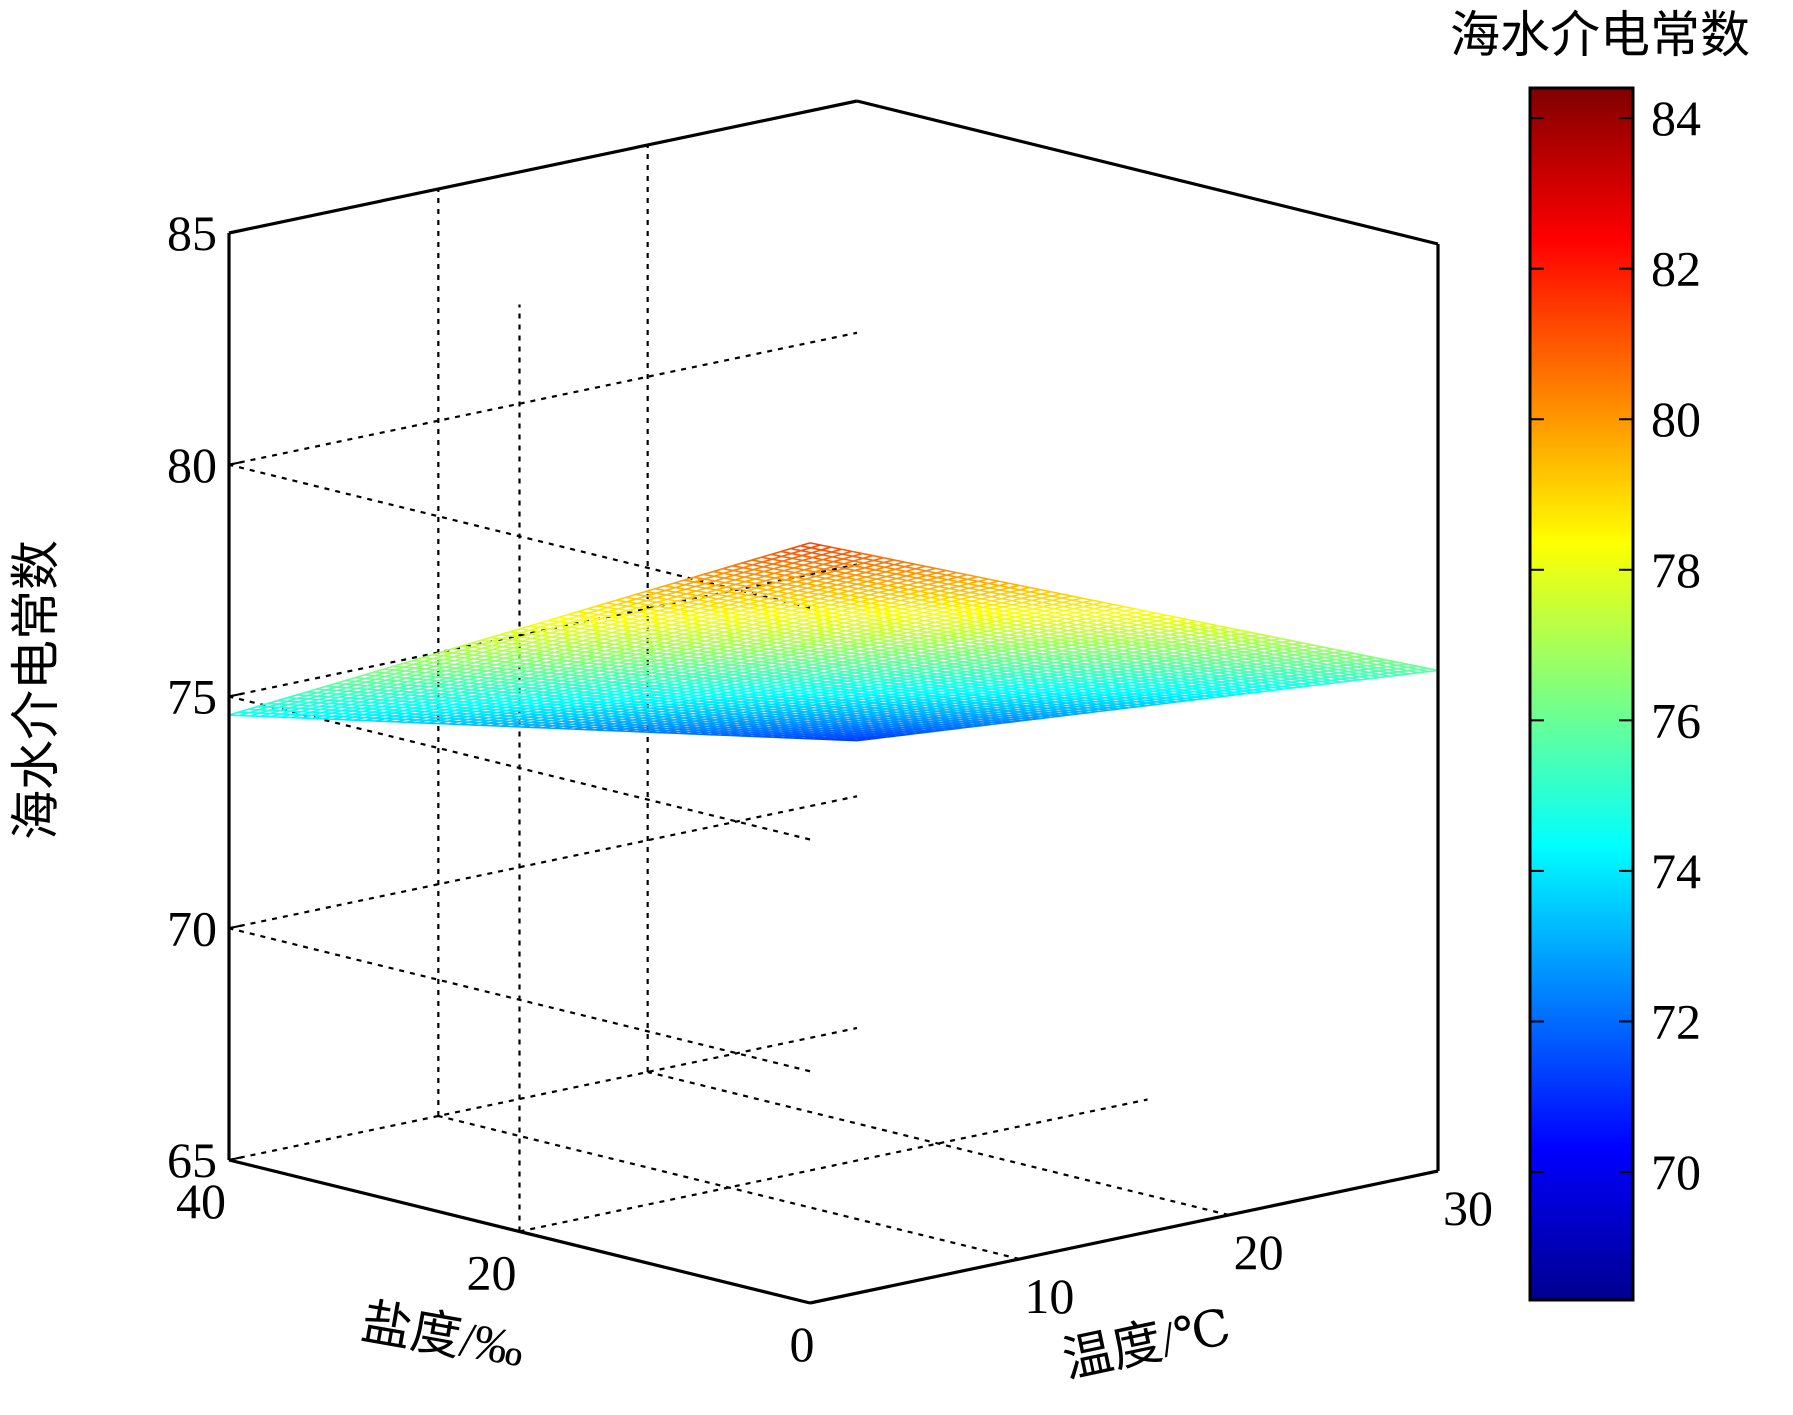  Describe the element at coordinates (938, 1143) in the screenshot. I see `grid-line` at that location.